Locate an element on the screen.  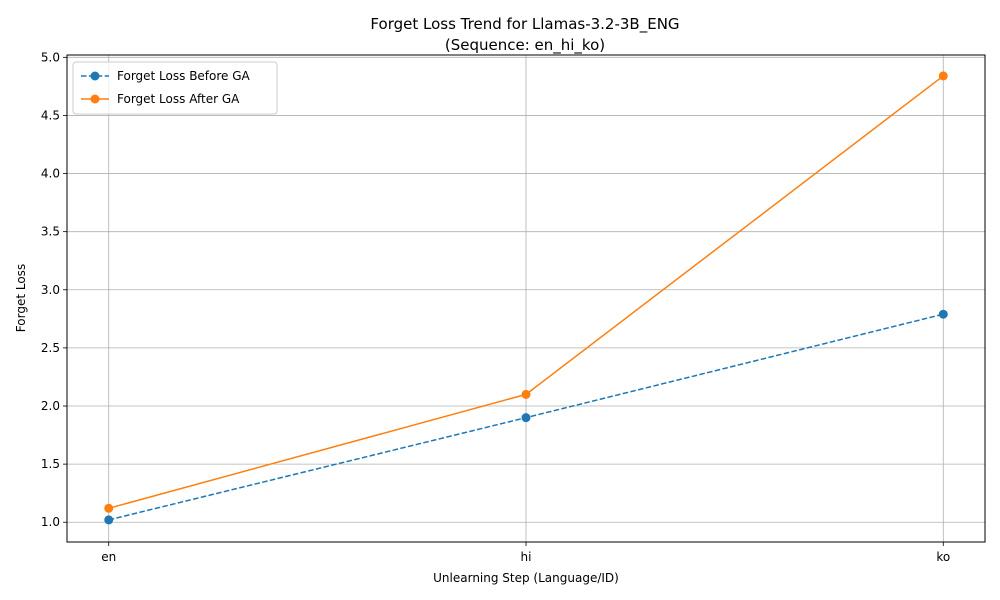
legend-marker-after-ga is located at coordinates (95, 99).